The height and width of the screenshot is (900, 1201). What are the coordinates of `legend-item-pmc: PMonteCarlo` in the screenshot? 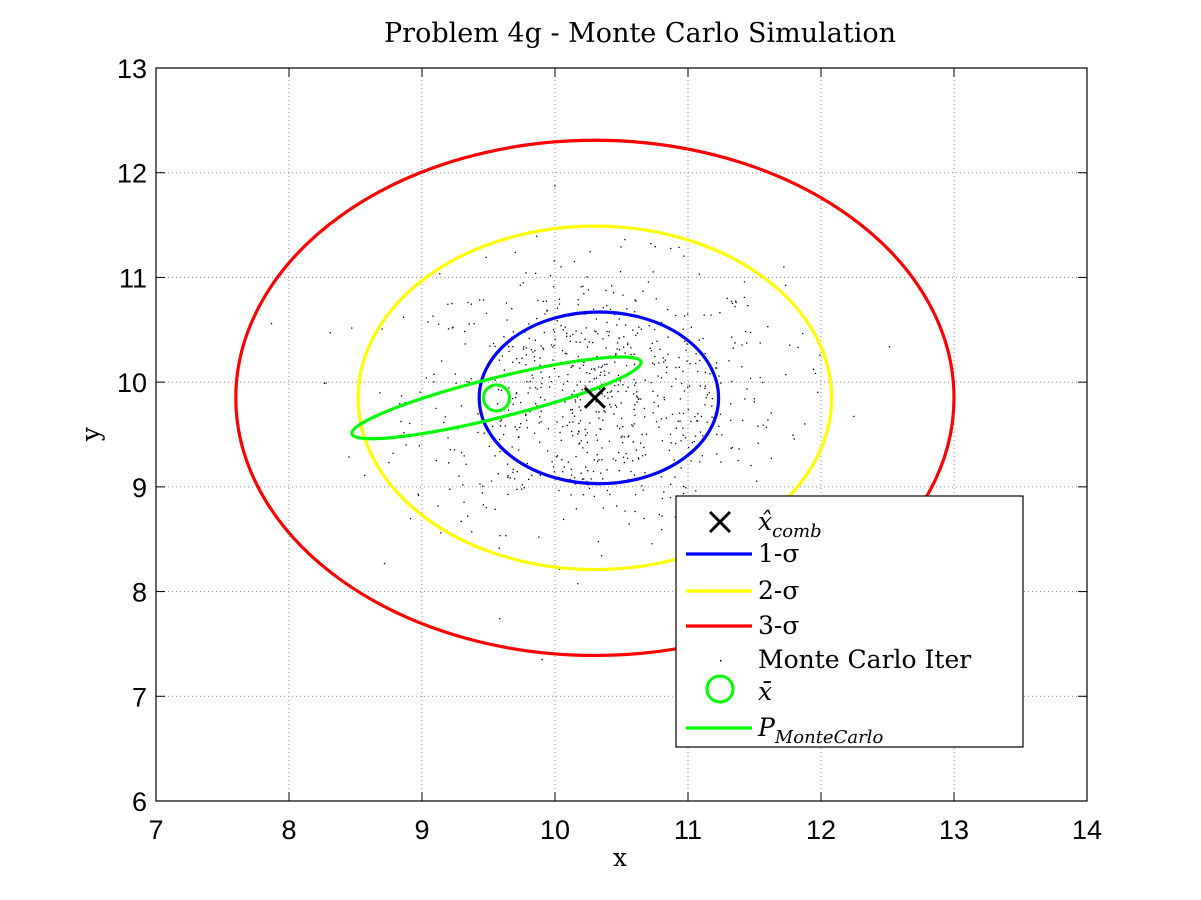 It's located at (784, 730).